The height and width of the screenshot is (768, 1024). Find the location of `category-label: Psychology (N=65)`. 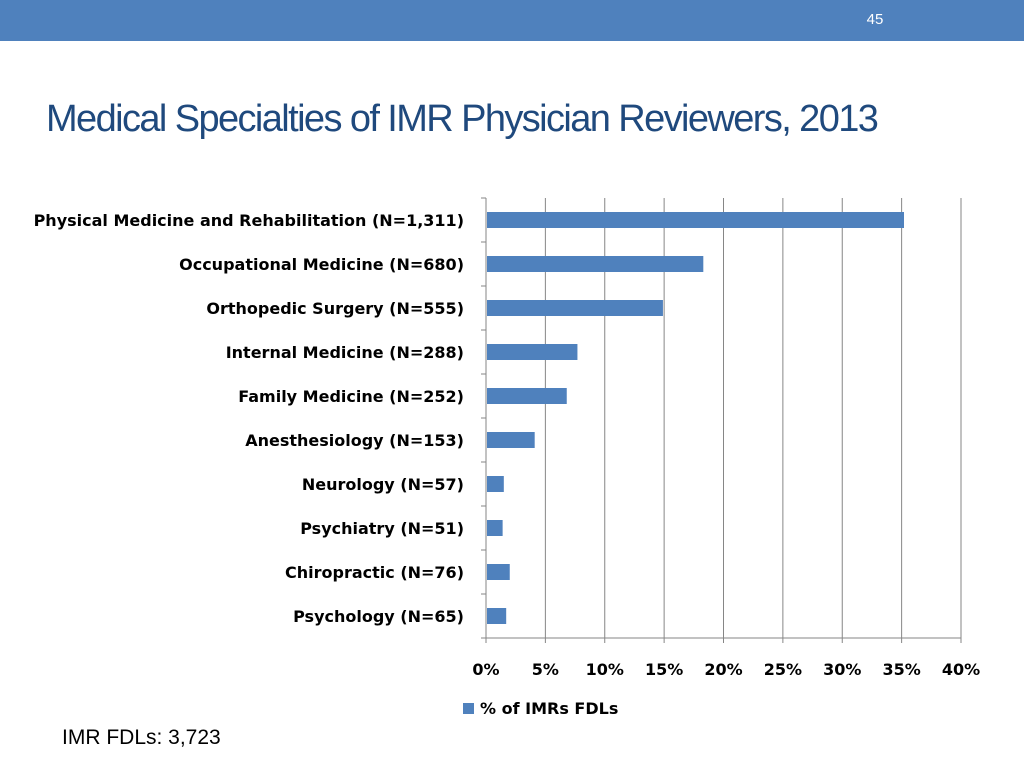

category-label: Psychology (N=65) is located at coordinates (378, 616).